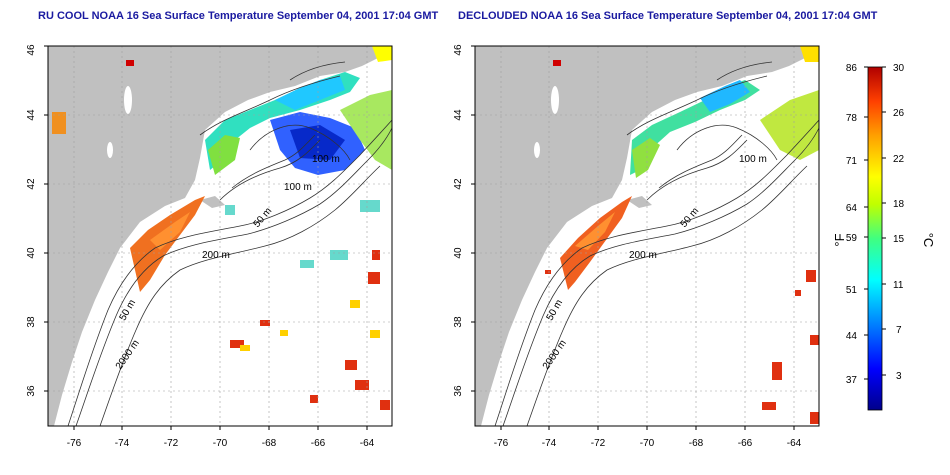 This screenshot has width=950, height=475. What do you see at coordinates (31, 391) in the screenshot?
I see `left-y-tick: 36` at bounding box center [31, 391].